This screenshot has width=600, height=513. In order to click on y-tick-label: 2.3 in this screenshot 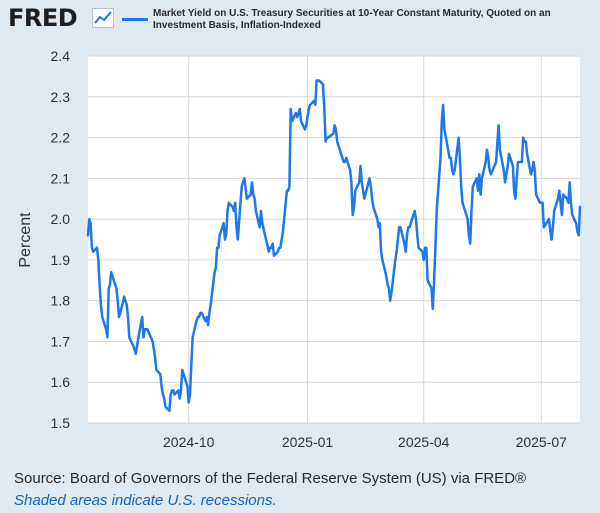, I will do `click(61, 97)`.